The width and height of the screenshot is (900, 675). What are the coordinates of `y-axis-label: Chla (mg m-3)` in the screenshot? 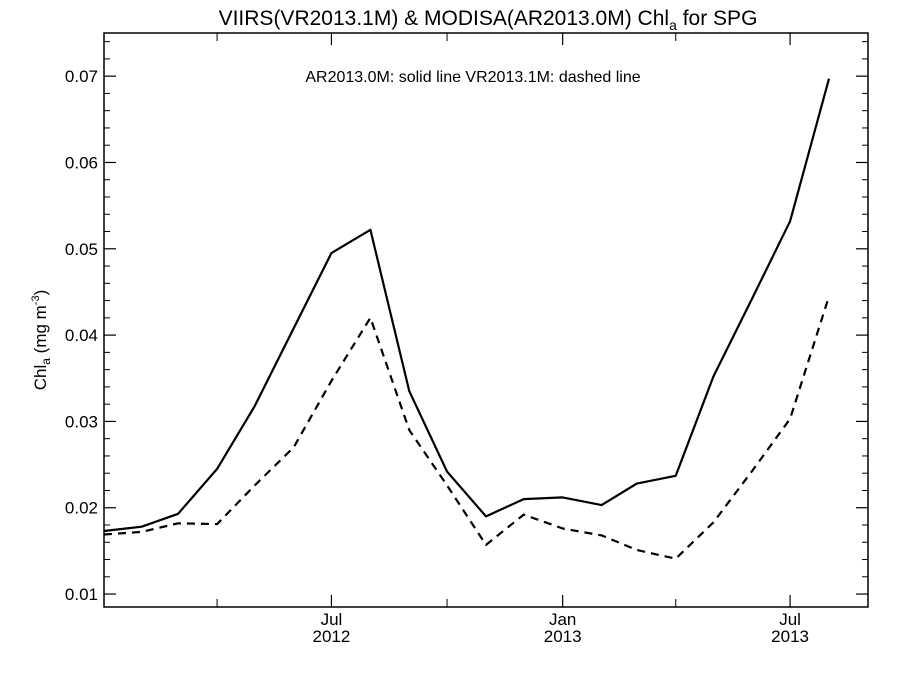 It's located at (41, 340).